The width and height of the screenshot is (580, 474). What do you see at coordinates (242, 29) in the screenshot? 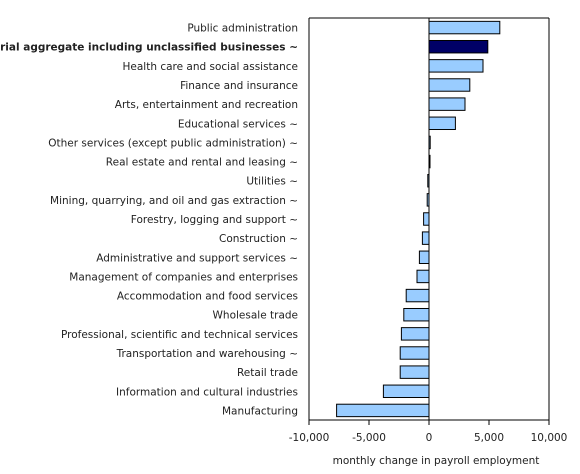
I see `category-label-0: Public administration` at bounding box center [242, 29].